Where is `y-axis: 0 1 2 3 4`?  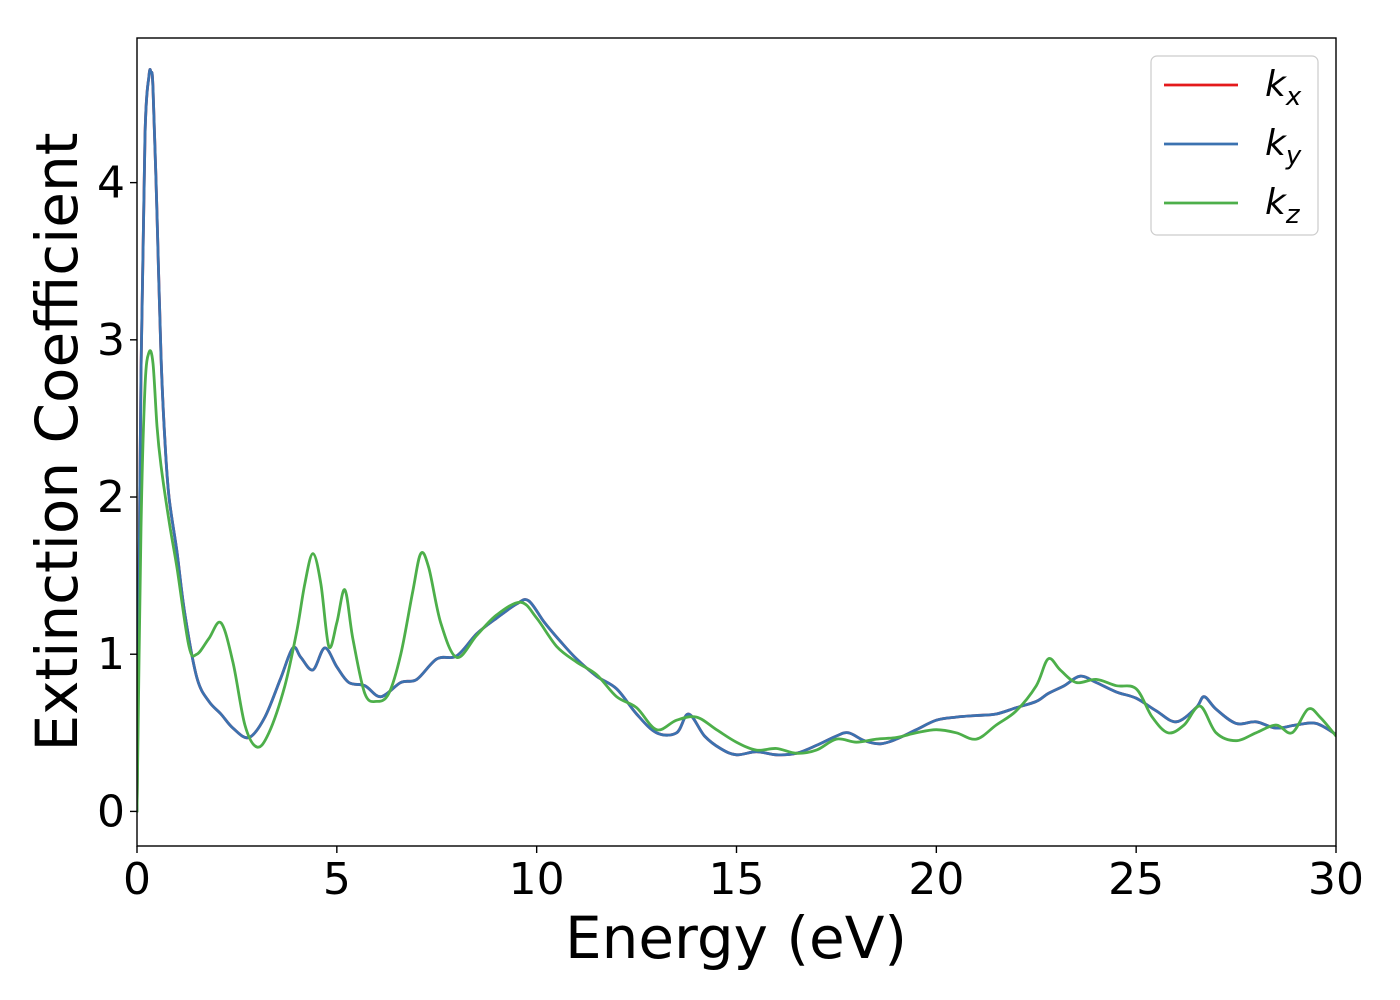
y-axis: 0 1 2 3 4 is located at coordinates (117, 497).